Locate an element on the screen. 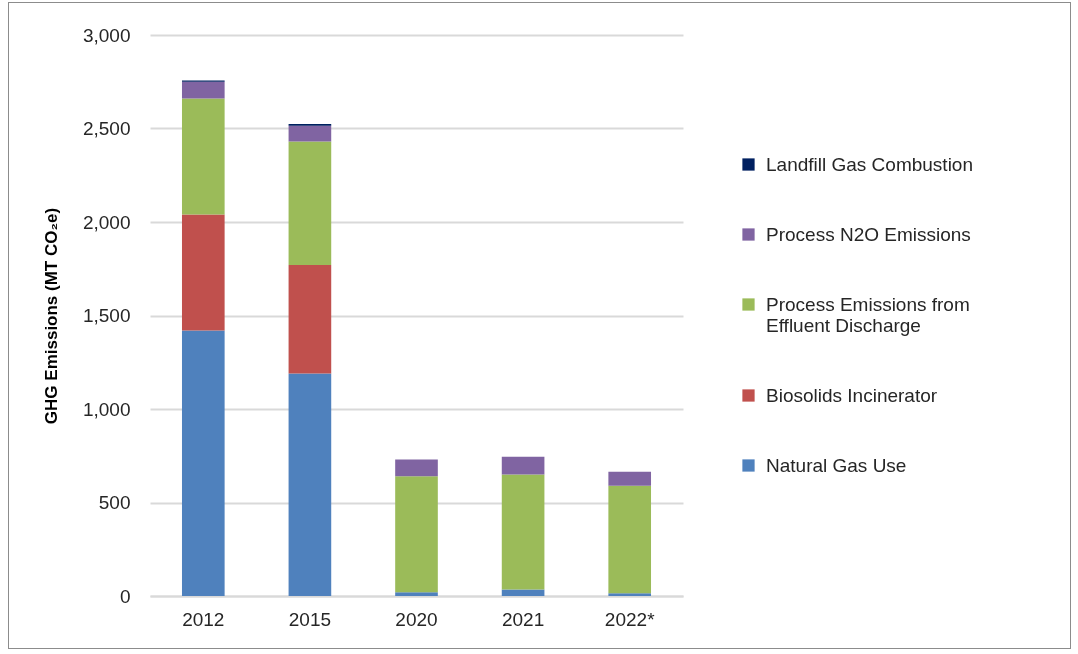 Image resolution: width=1078 pixels, height=654 pixels. x-tick-label: 2020 is located at coordinates (416, 619).